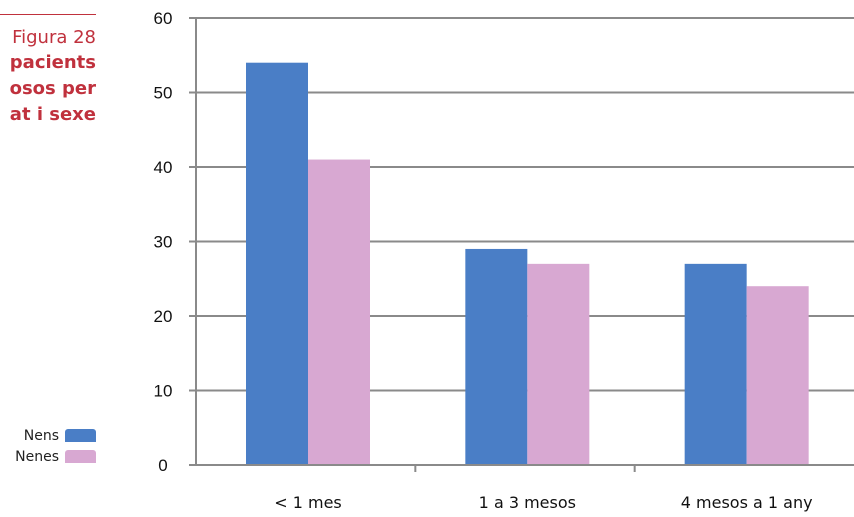 The image size is (854, 517). Describe the element at coordinates (53, 77) in the screenshot. I see `figure-title: Figura 28 pacients osos per at i sexe` at that location.